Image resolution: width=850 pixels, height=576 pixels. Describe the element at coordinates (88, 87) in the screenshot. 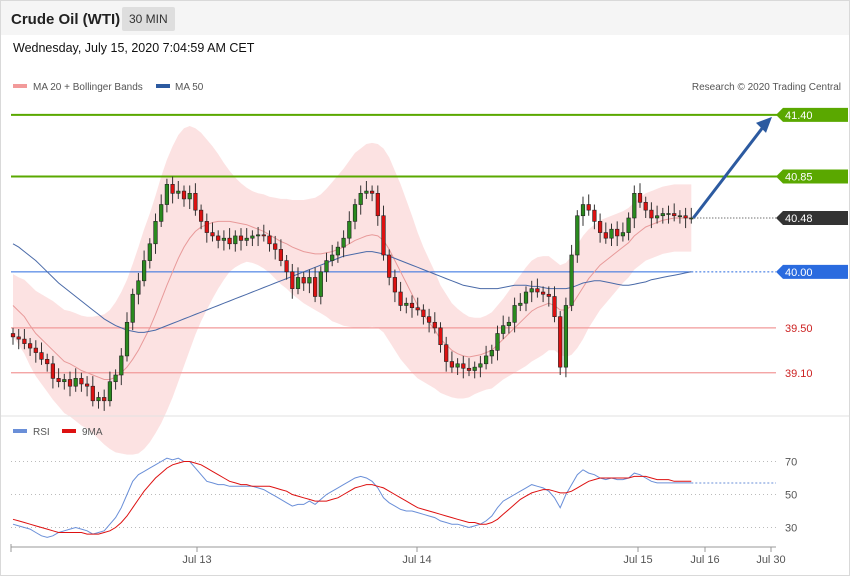

I see `ma20-legend-label: MA 20 + Bollinger Bands` at that location.